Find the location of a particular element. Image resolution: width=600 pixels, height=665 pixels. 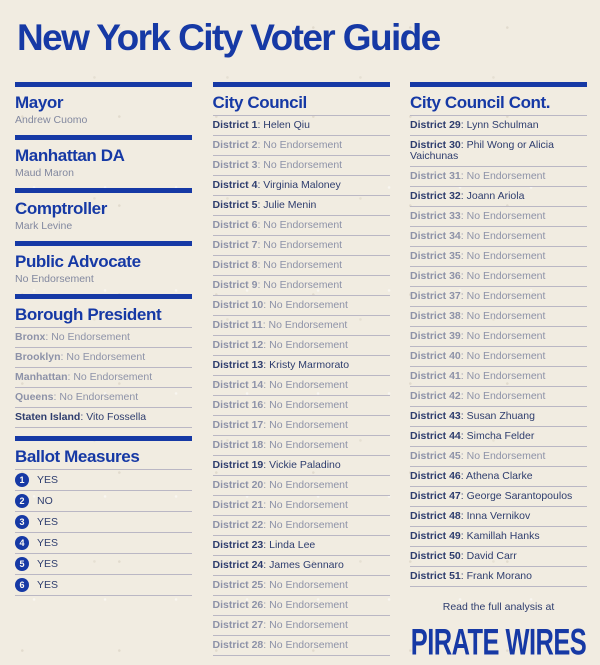

row-value: Joann Ariola is located at coordinates (495, 196).